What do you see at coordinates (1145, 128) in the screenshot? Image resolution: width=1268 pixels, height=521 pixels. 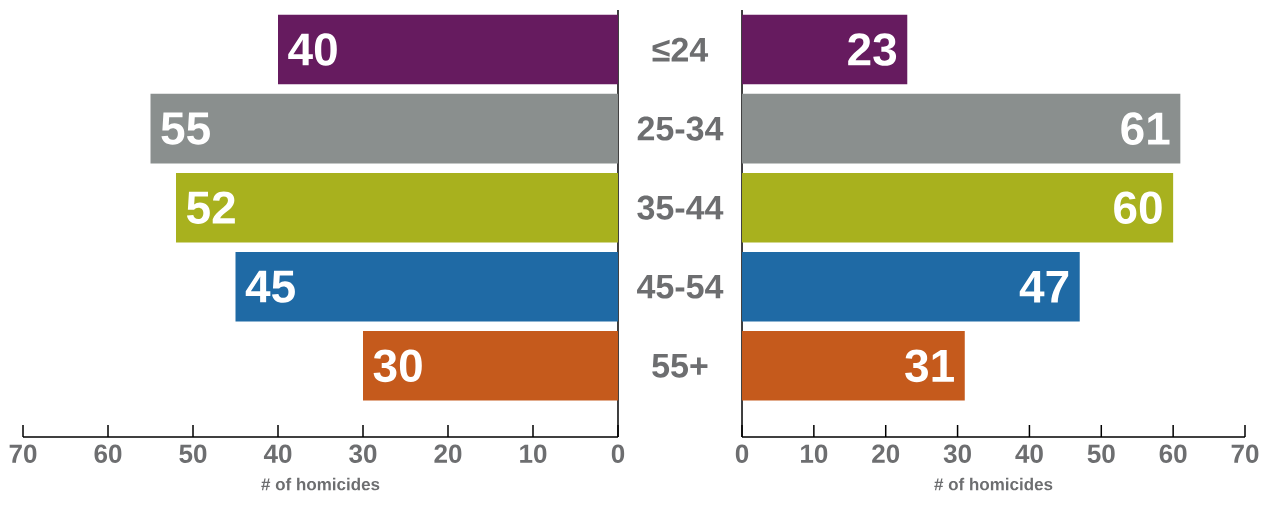 I see `data-label: 61` at bounding box center [1145, 128].